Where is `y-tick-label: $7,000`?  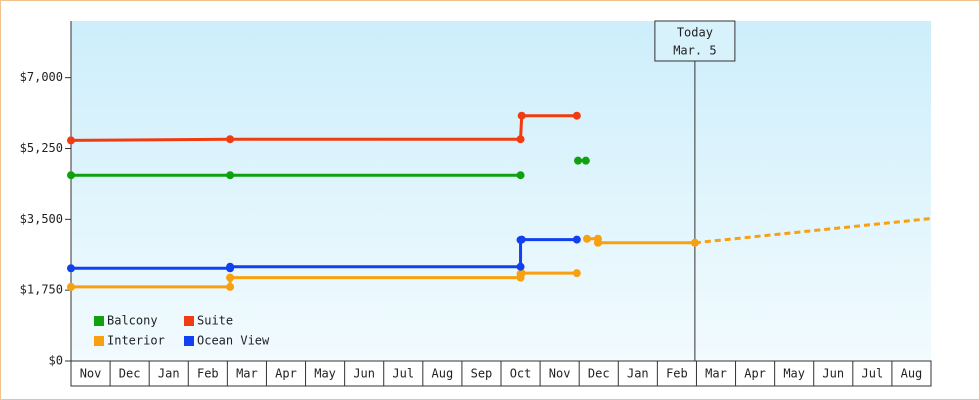
y-tick-label: $7,000 is located at coordinates (41, 77).